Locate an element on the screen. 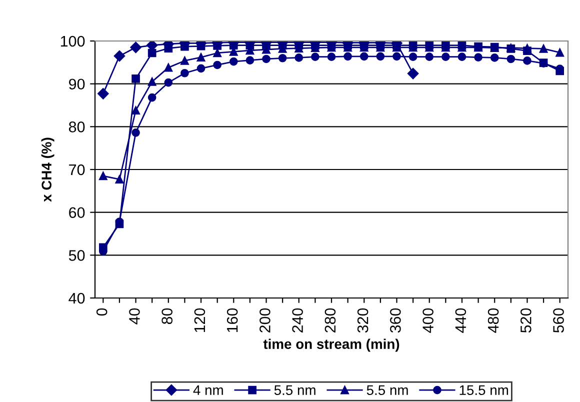 The width and height of the screenshot is (580, 402). x-tick-label: 120 is located at coordinates (200, 320).